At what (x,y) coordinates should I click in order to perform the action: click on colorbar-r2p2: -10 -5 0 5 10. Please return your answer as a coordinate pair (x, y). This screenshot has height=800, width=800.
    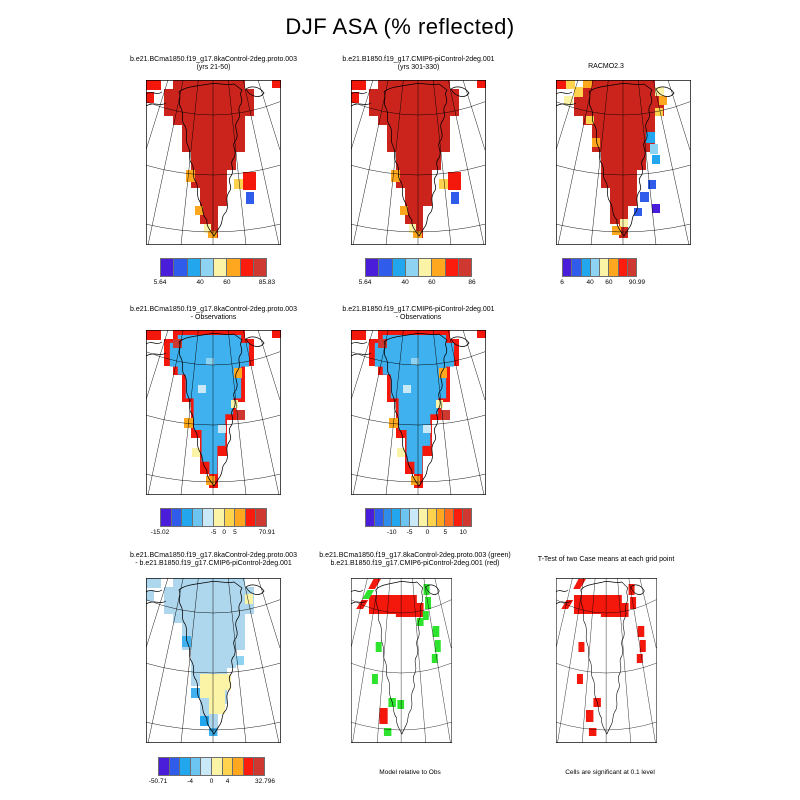
    Looking at the image, I should click on (418, 522).